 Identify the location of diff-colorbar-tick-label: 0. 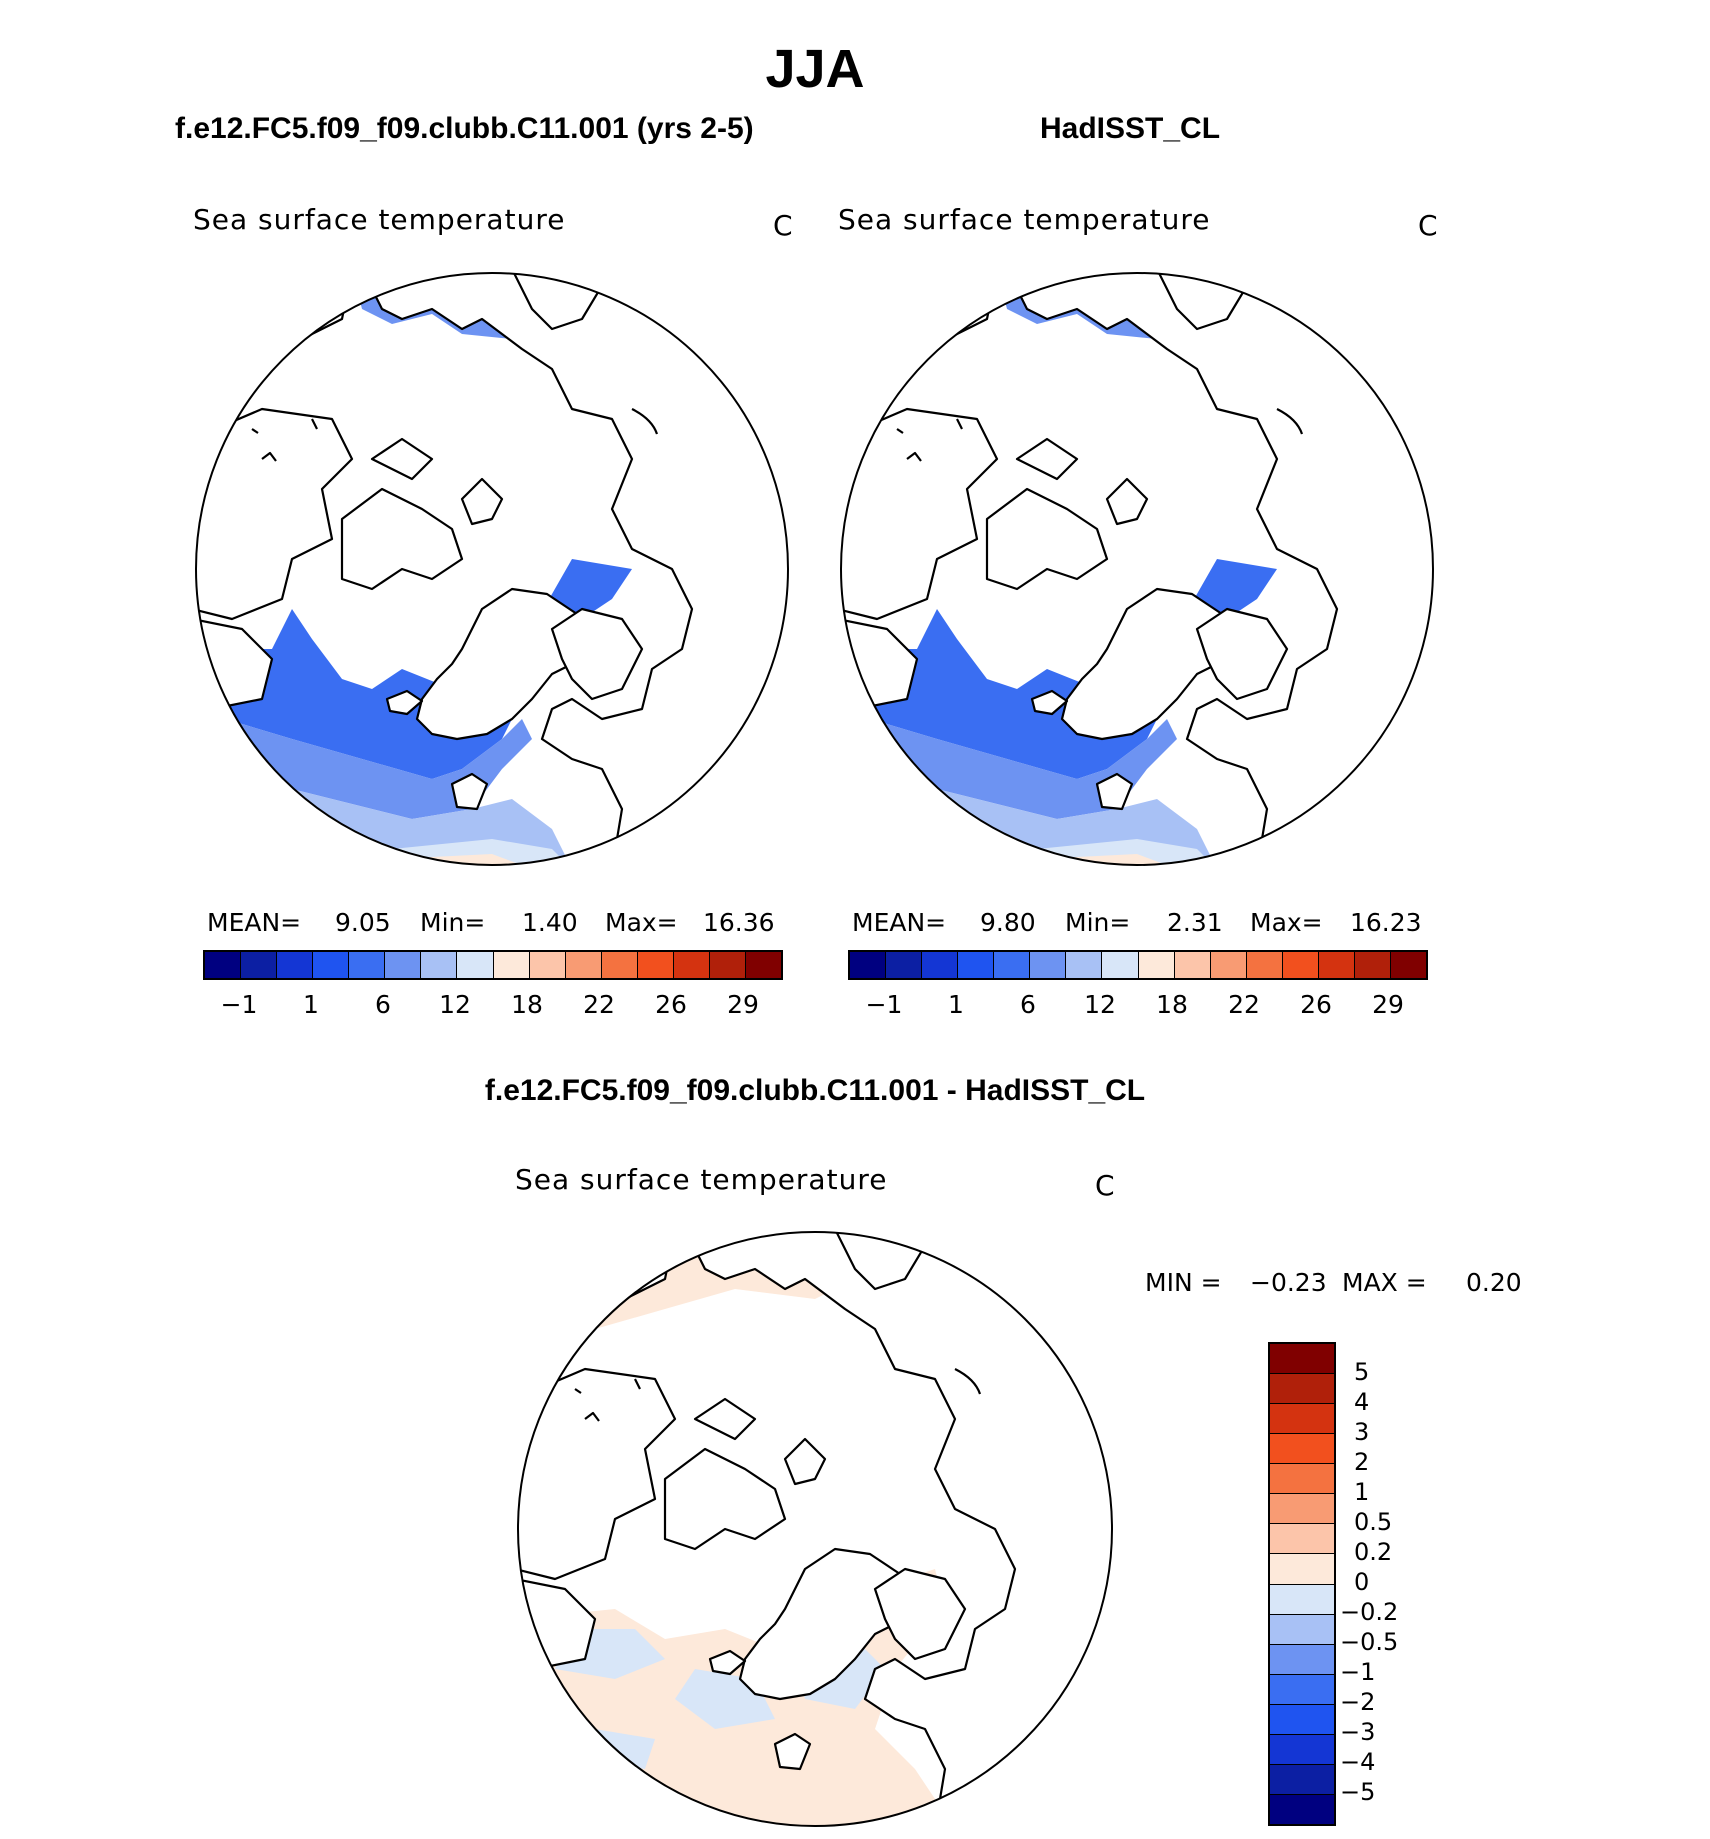
(1362, 1582).